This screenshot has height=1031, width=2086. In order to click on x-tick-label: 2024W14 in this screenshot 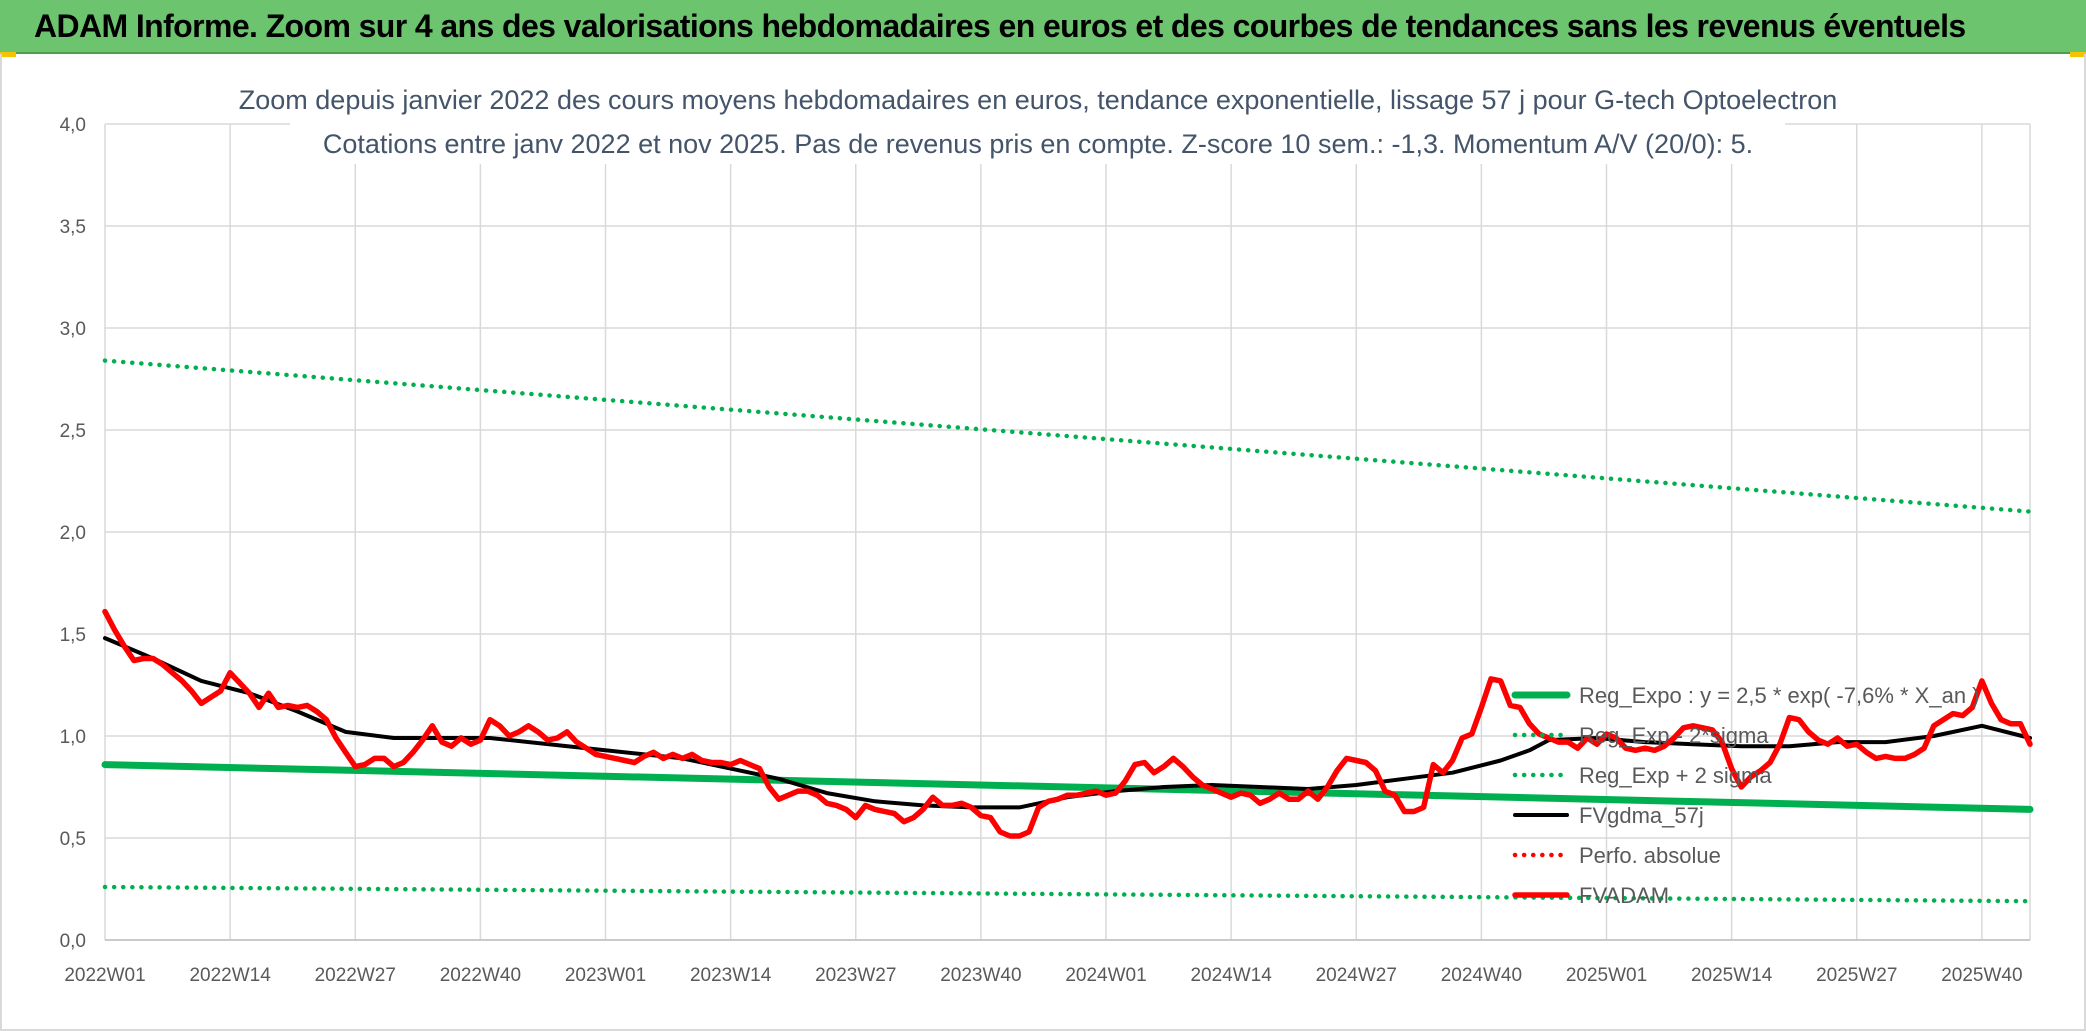, I will do `click(1231, 975)`.